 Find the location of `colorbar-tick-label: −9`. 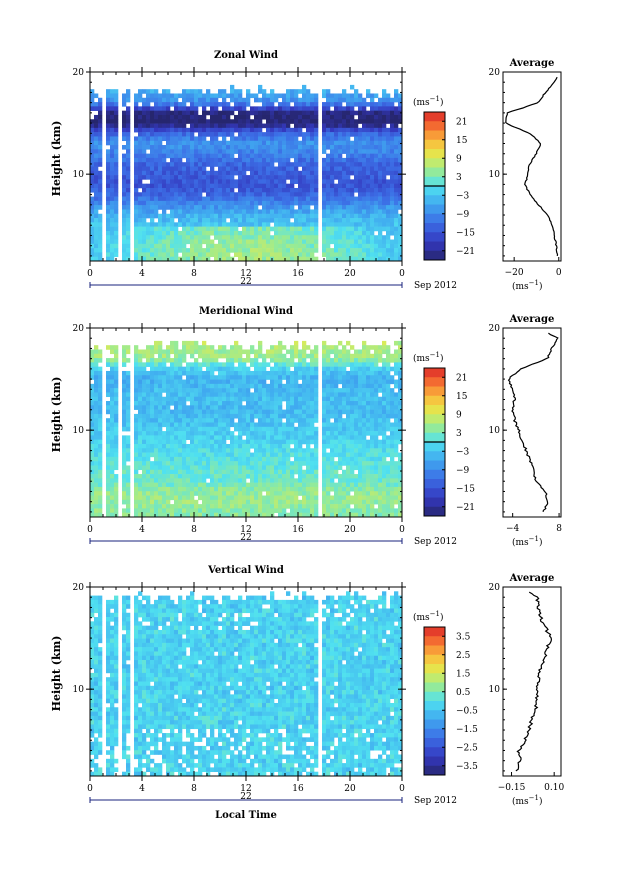

colorbar-tick-label: −9 is located at coordinates (463, 215).